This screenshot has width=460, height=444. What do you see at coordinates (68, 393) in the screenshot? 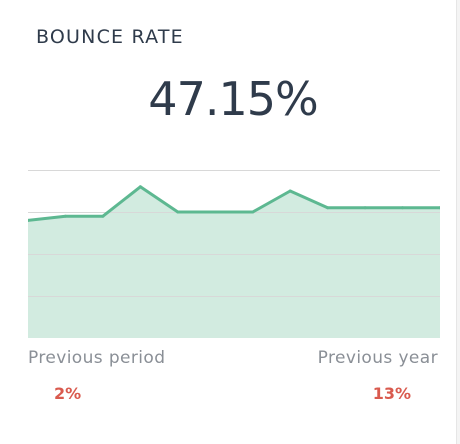
I see `previous-period-change: 2%` at bounding box center [68, 393].